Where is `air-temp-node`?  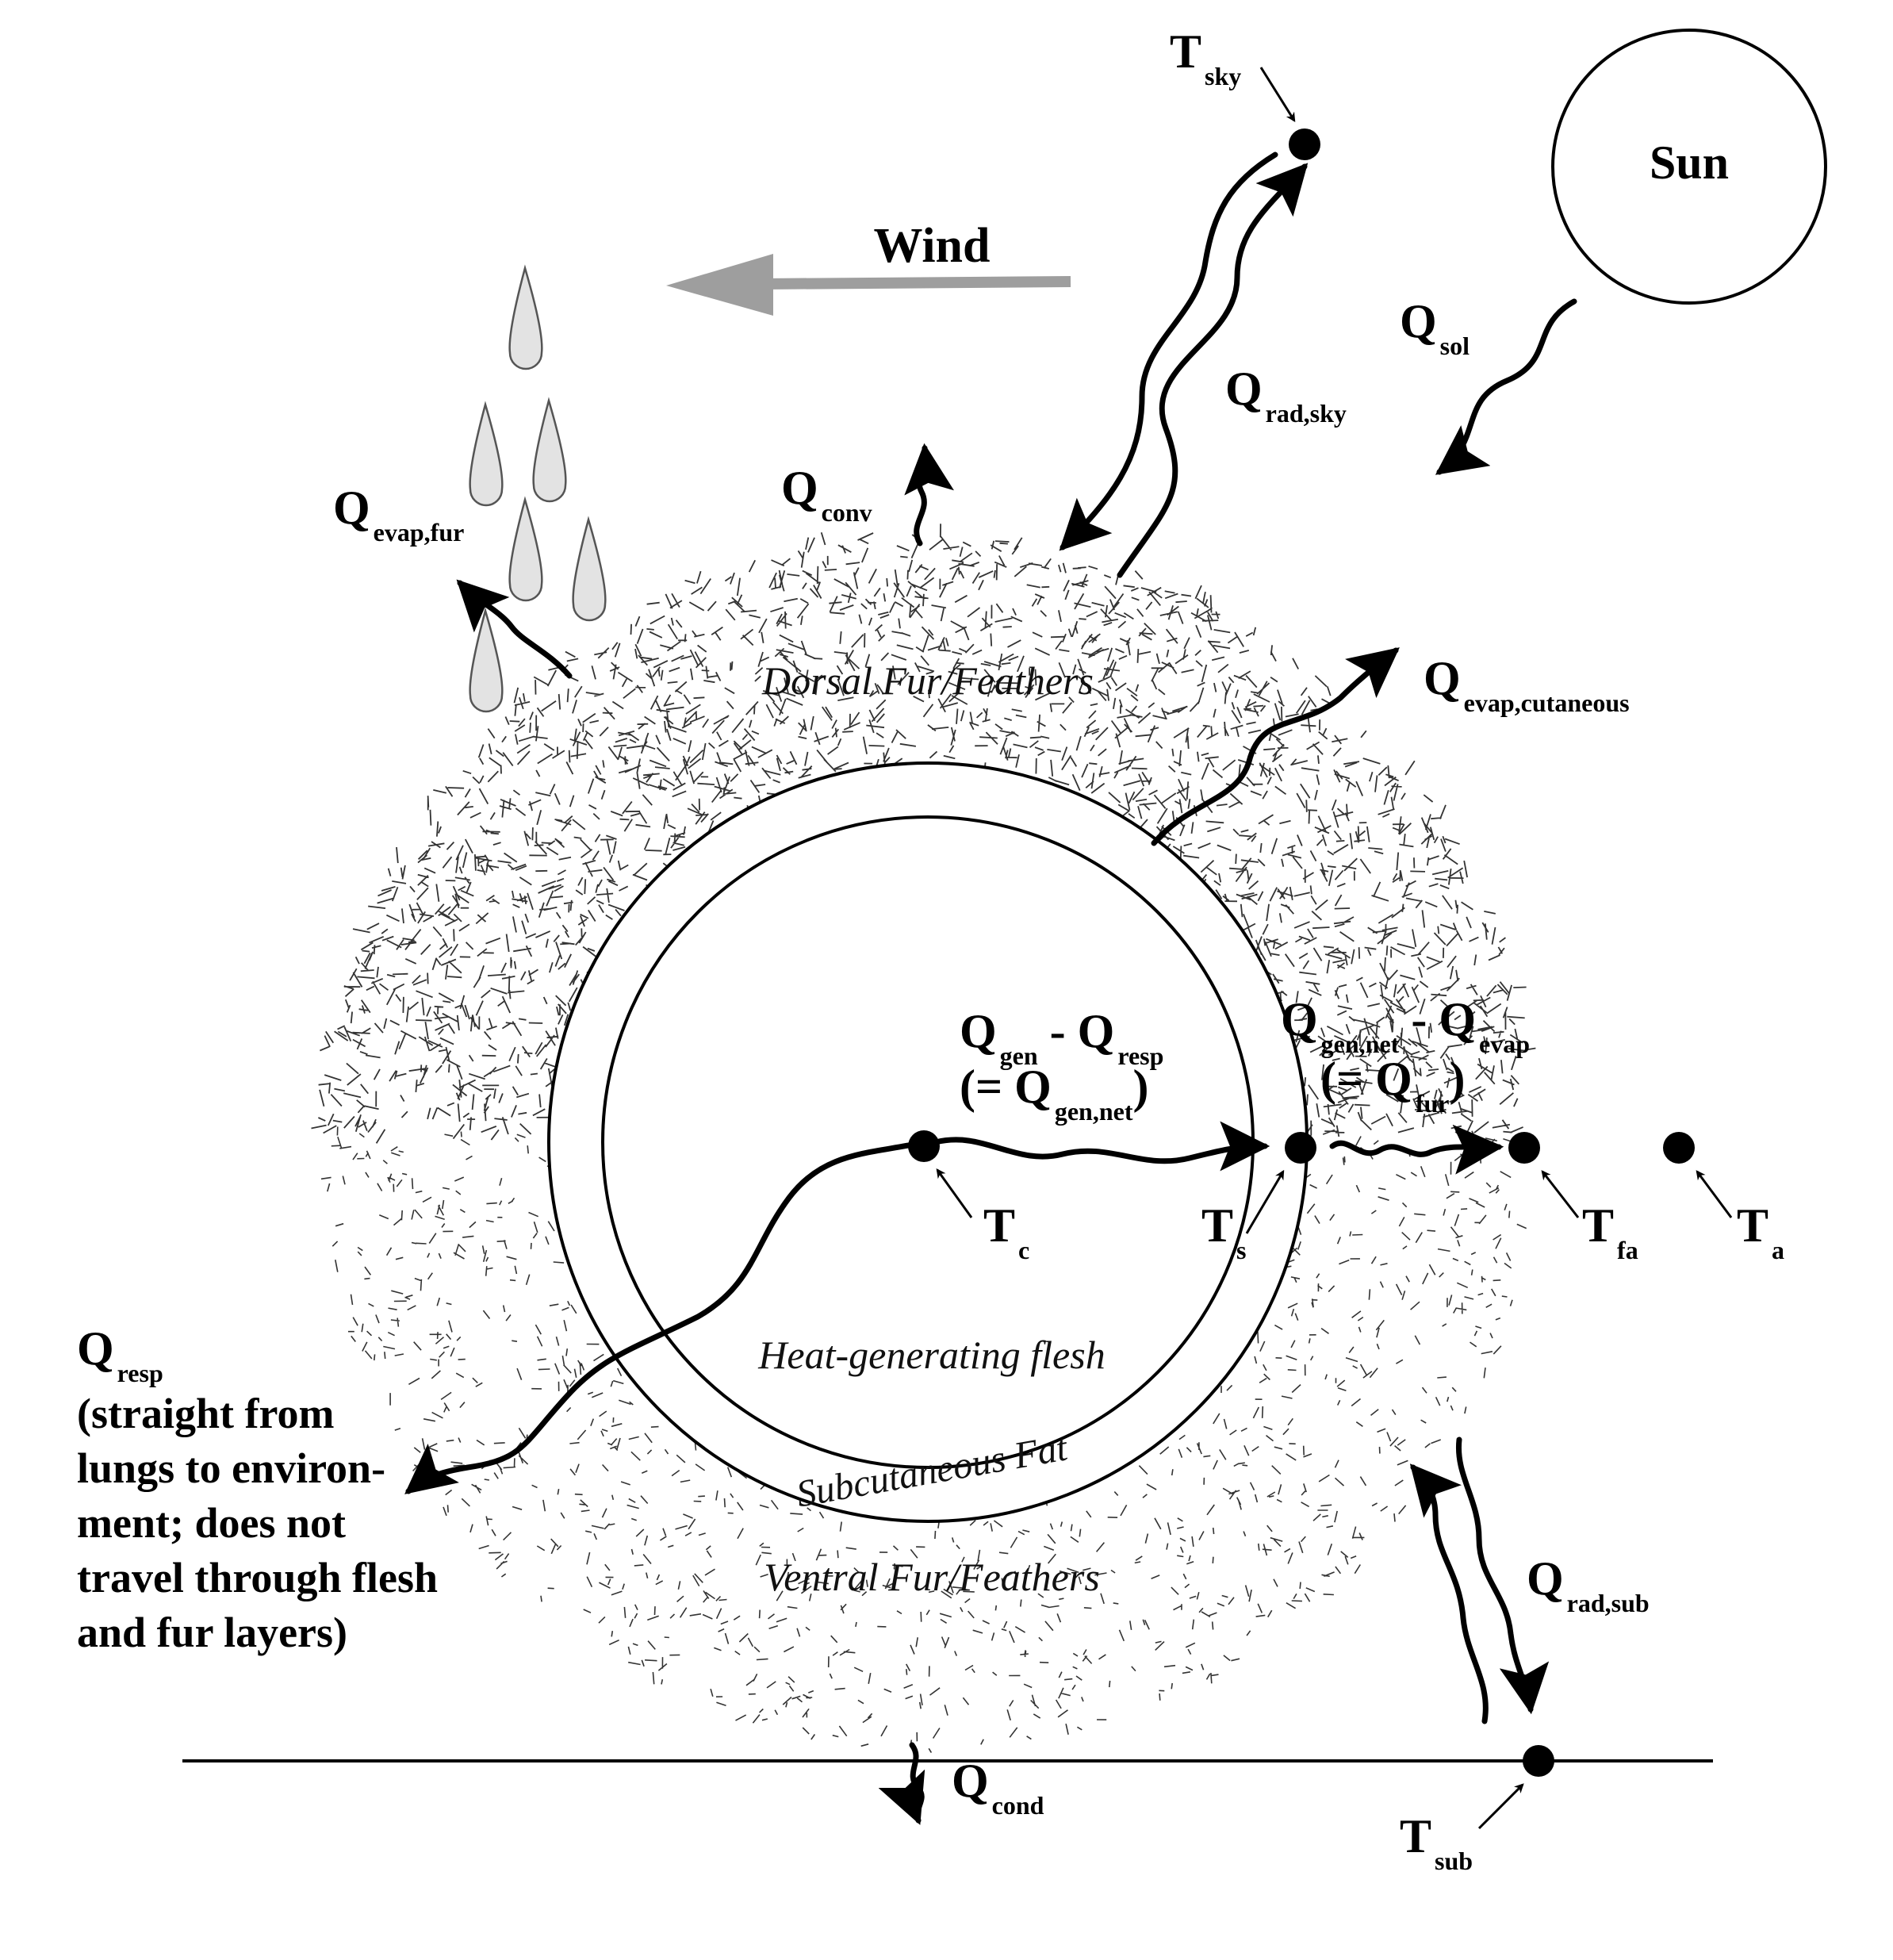
air-temp-node is located at coordinates (1679, 1148).